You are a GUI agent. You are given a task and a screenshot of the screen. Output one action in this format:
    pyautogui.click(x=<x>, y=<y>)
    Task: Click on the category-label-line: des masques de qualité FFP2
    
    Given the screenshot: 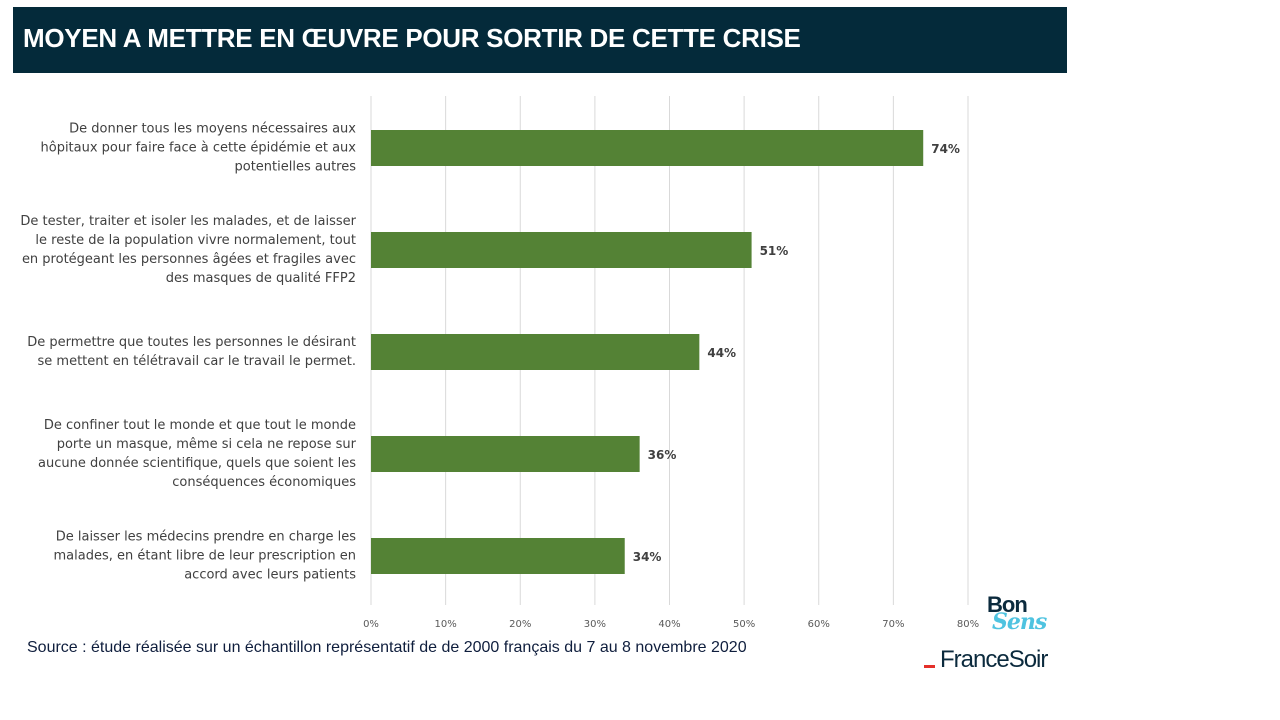 What is the action you would take?
    pyautogui.click(x=260, y=278)
    